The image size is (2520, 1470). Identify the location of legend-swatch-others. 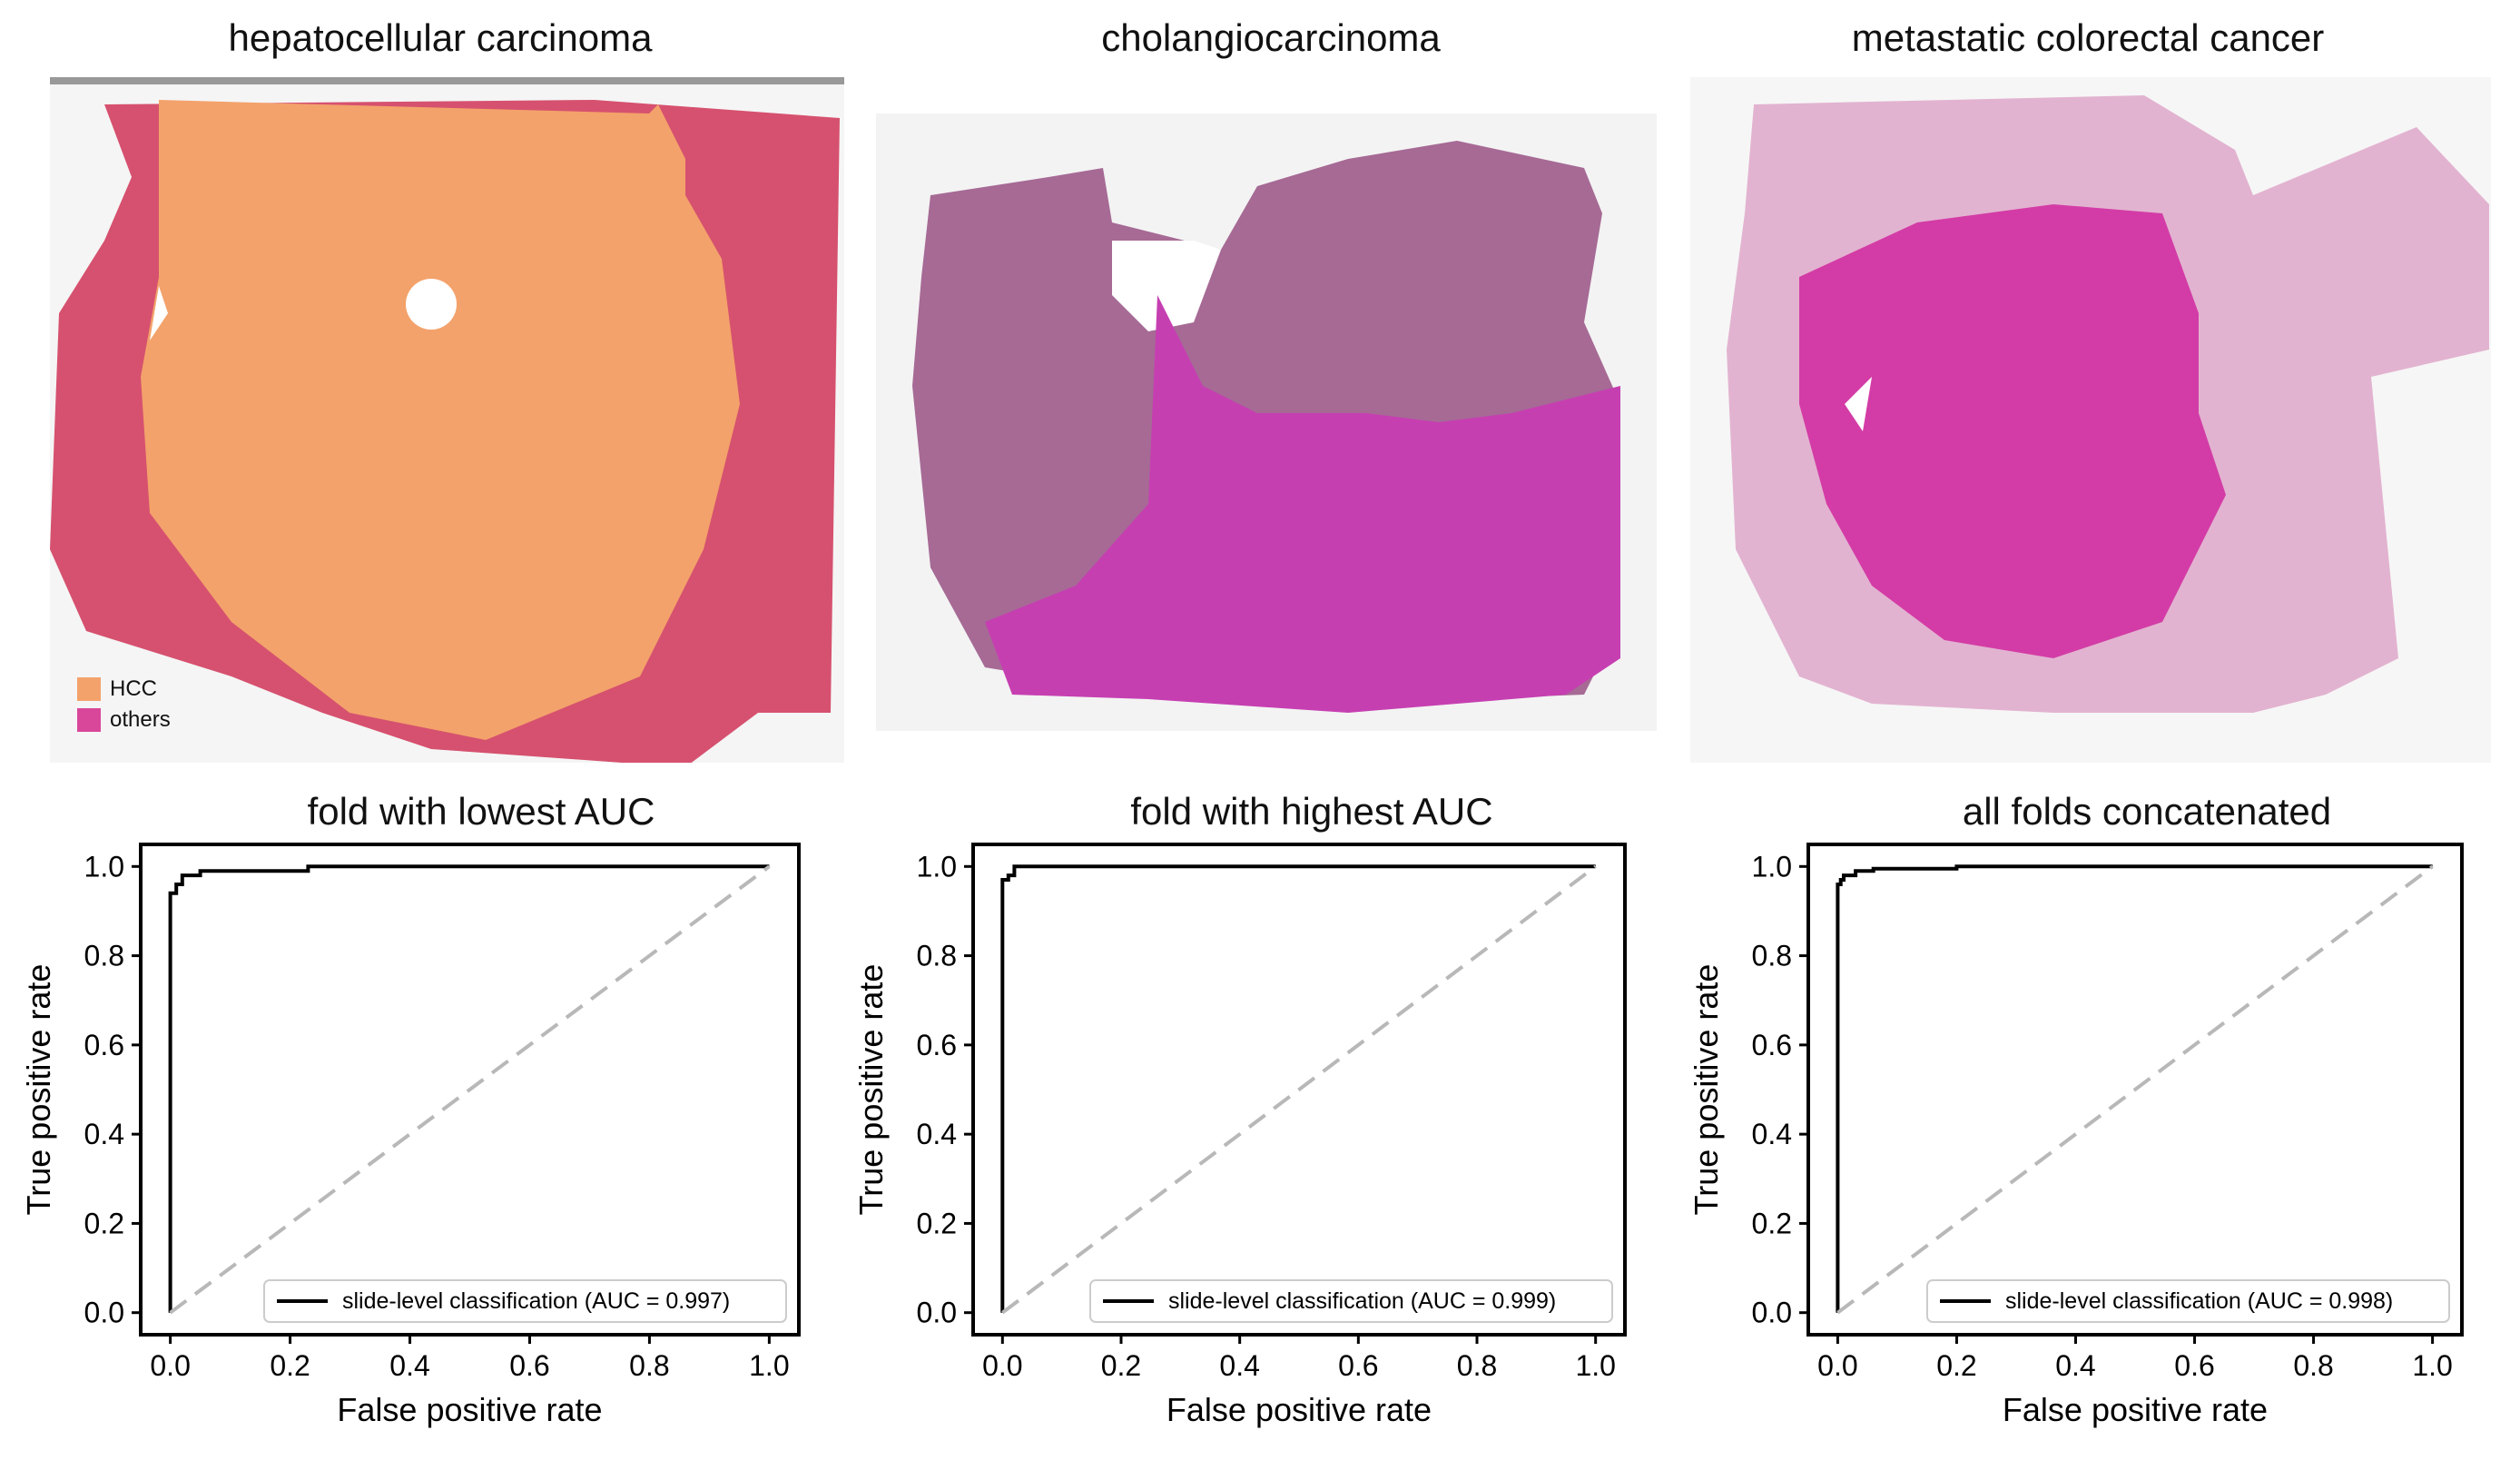
(89, 720).